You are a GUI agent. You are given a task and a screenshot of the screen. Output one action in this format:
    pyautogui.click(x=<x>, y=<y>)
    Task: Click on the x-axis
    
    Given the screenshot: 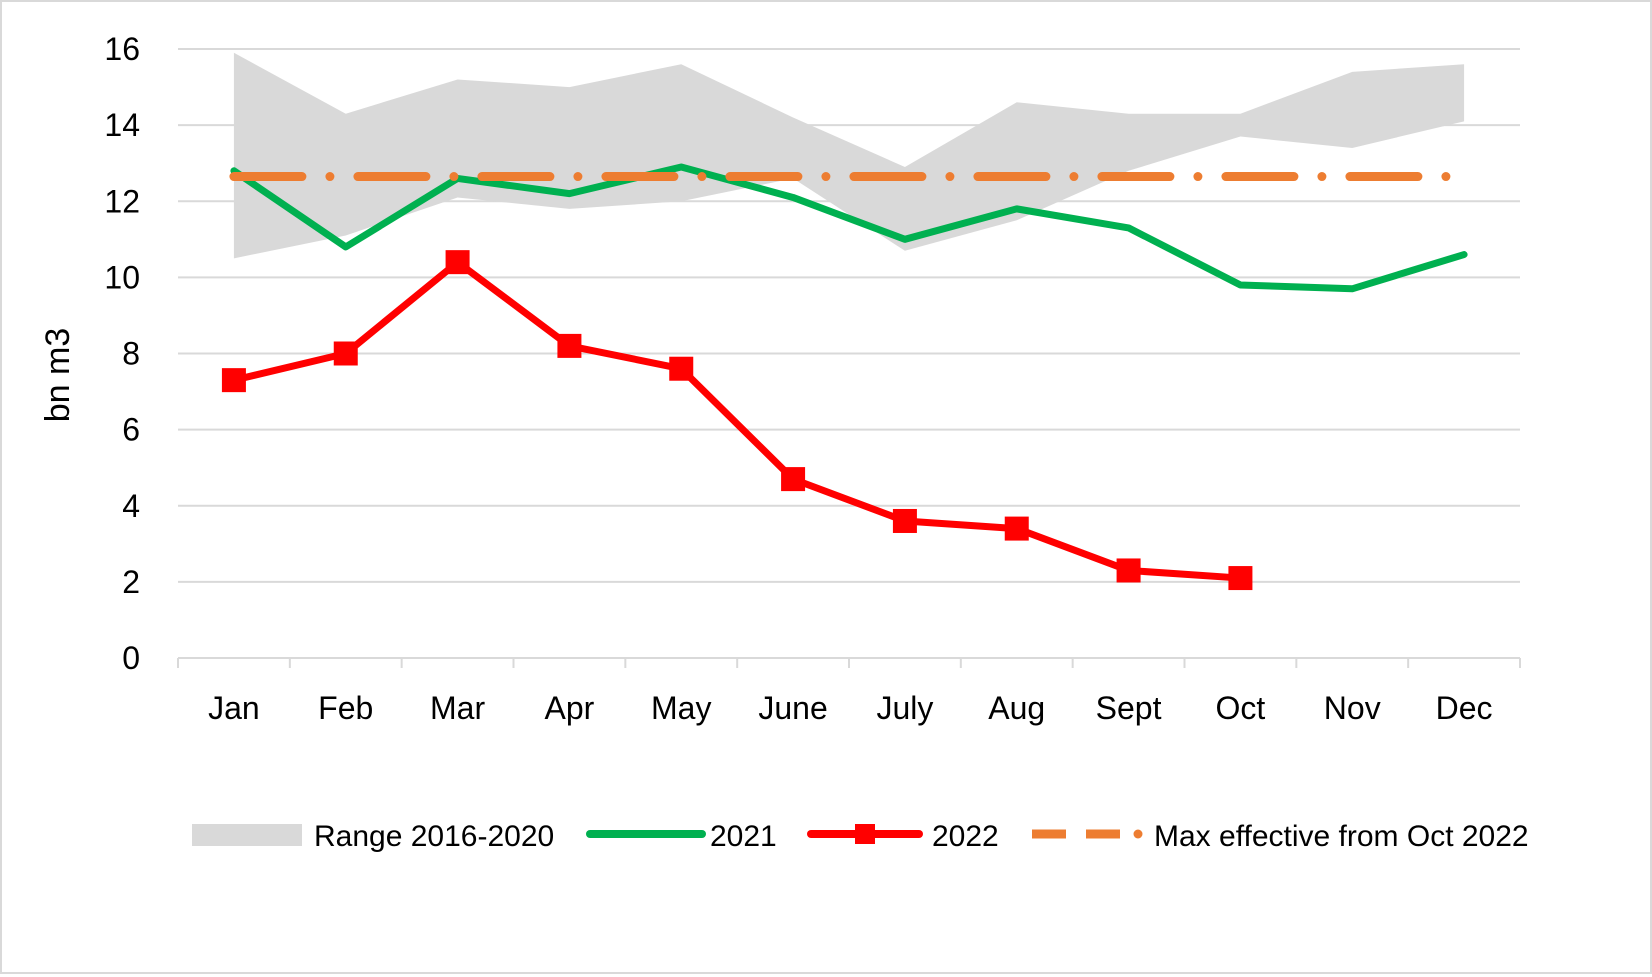 What is the action you would take?
    pyautogui.click(x=849, y=662)
    